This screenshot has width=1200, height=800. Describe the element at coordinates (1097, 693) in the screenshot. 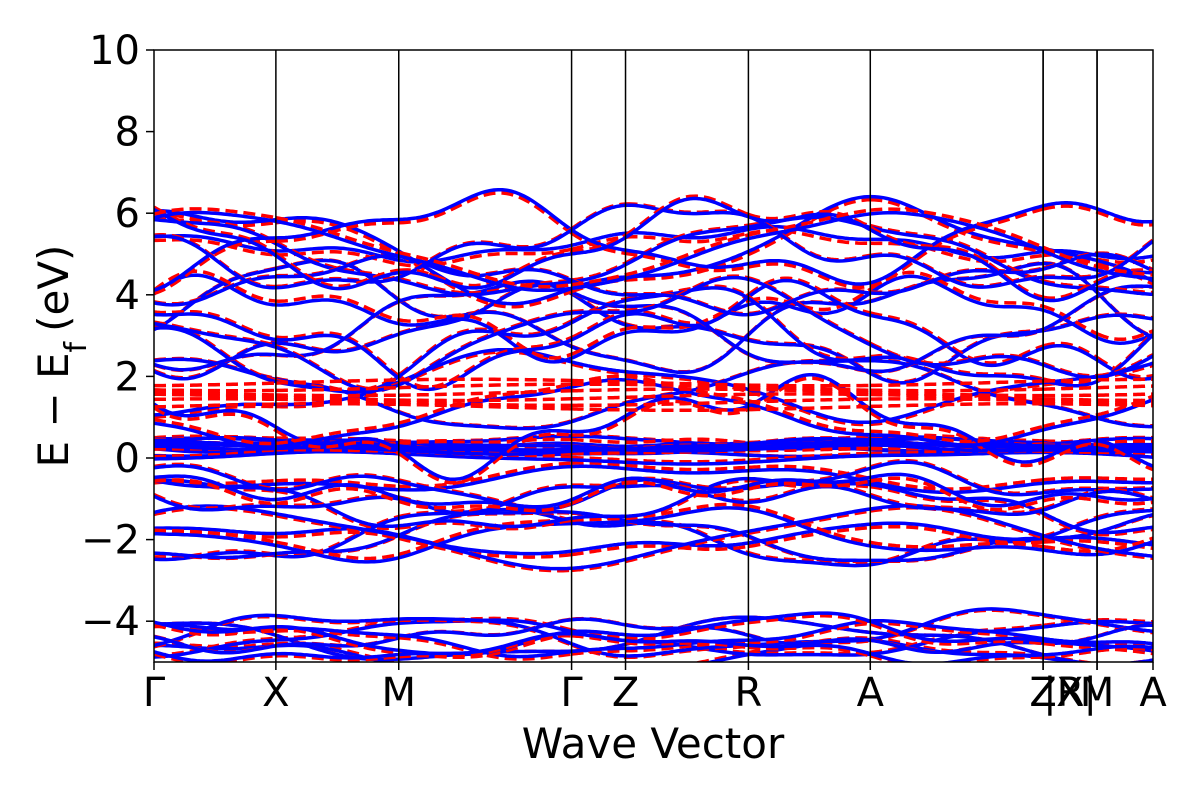

I see `x-tick-label: M` at that location.